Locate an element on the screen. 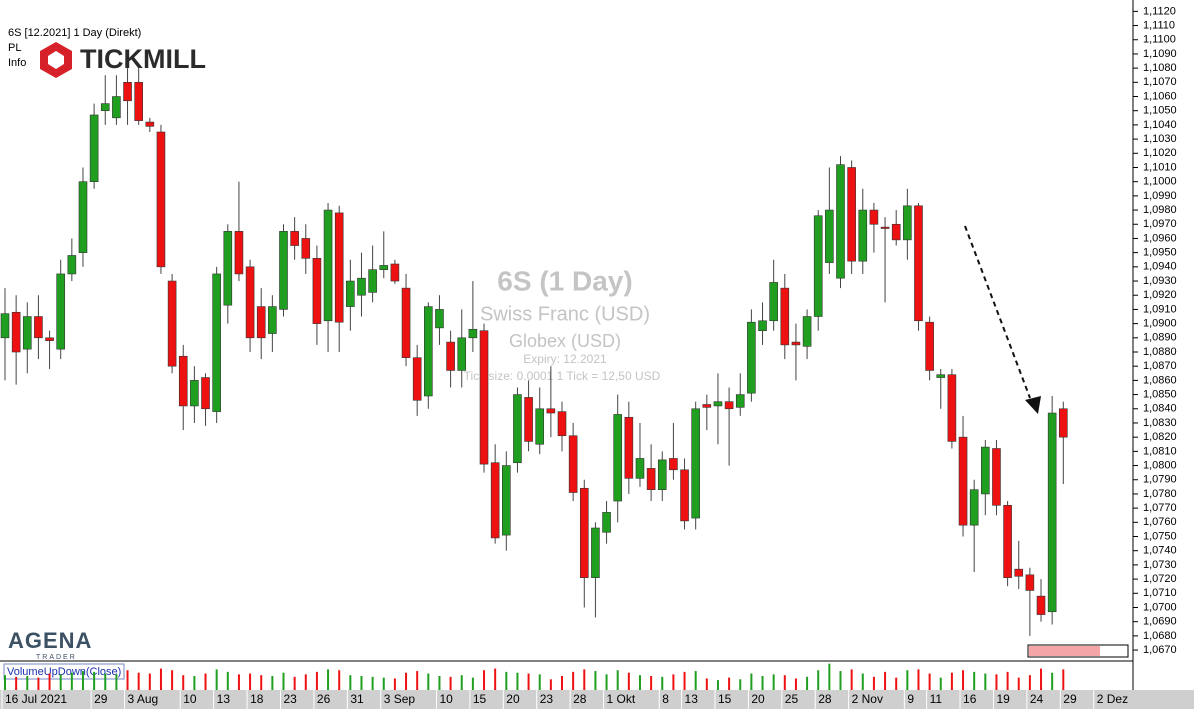 Image resolution: width=1194 pixels, height=709 pixels. arrow-head is located at coordinates (1033, 405).